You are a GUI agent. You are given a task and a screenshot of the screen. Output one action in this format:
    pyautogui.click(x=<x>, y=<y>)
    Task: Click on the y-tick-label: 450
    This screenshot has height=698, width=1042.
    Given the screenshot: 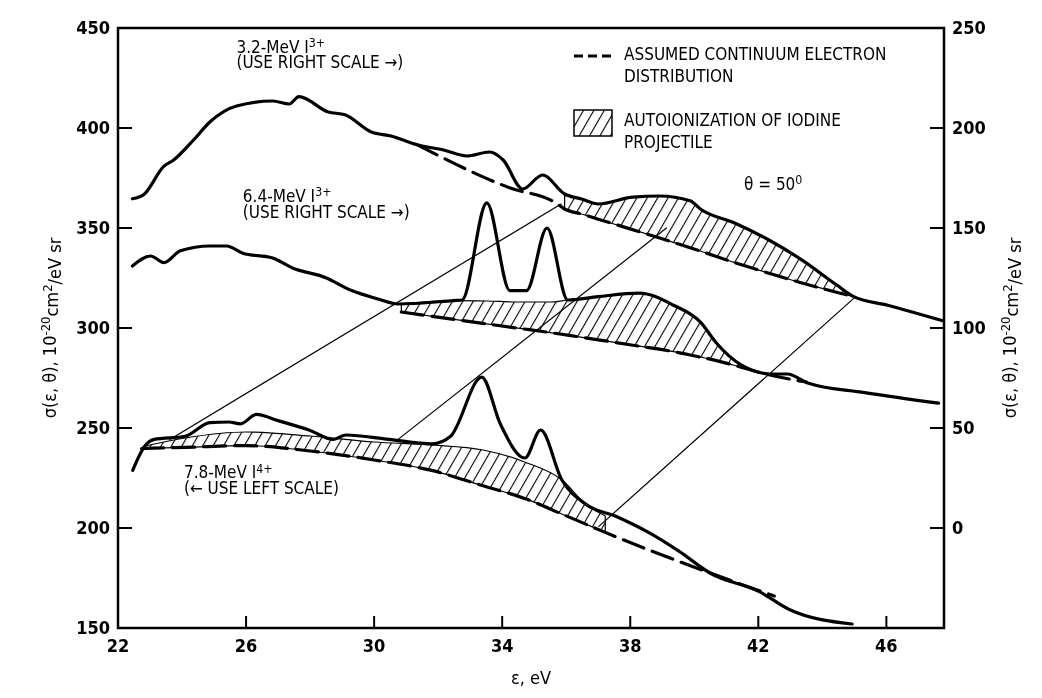 What is the action you would take?
    pyautogui.click(x=93, y=27)
    